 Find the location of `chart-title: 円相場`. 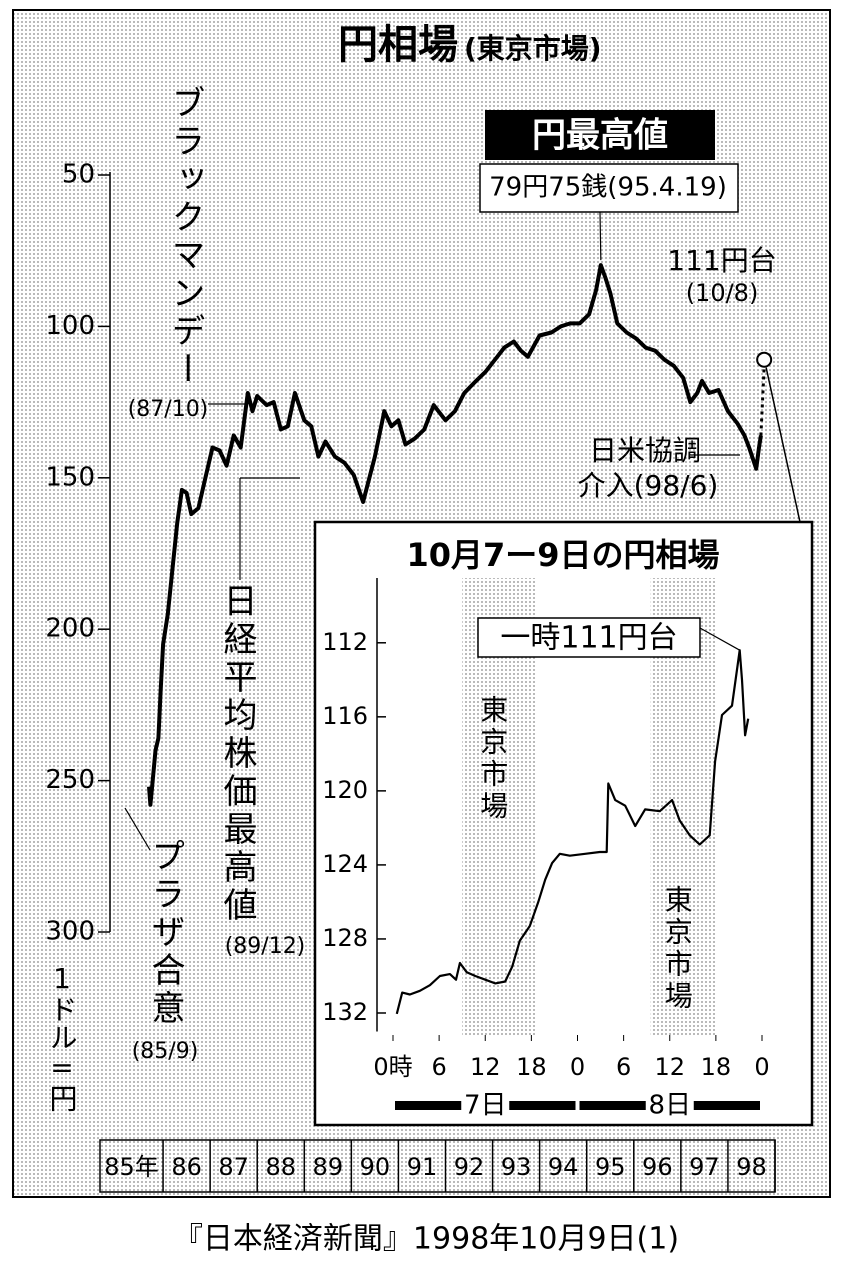

chart-title: 円相場 is located at coordinates (398, 45).